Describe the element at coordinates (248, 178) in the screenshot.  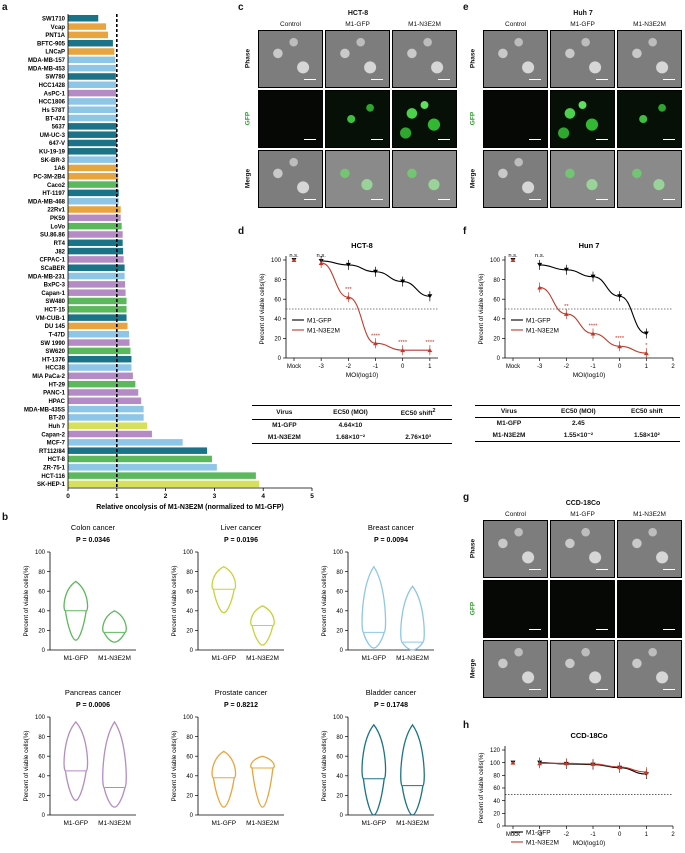
I see `row-header: Merge` at that location.